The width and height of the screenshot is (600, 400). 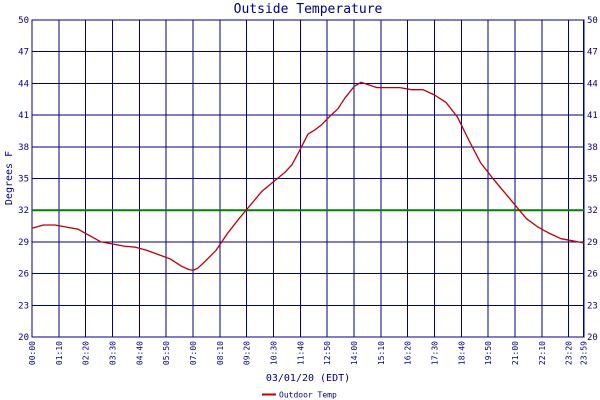 I want to click on x-tick-label: 09:20, so click(x=247, y=353).